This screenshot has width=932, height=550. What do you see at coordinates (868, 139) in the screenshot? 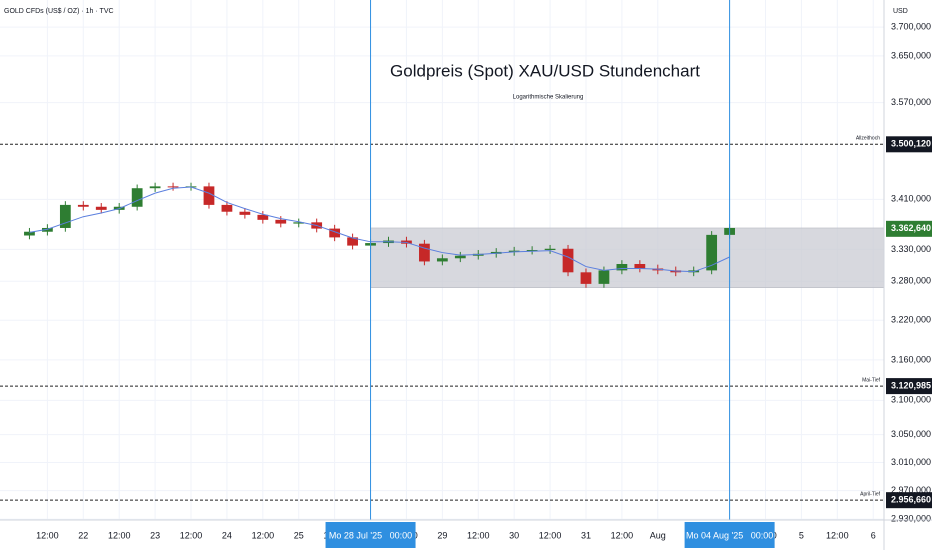
I see `level-name: Allzeithoch` at bounding box center [868, 139].